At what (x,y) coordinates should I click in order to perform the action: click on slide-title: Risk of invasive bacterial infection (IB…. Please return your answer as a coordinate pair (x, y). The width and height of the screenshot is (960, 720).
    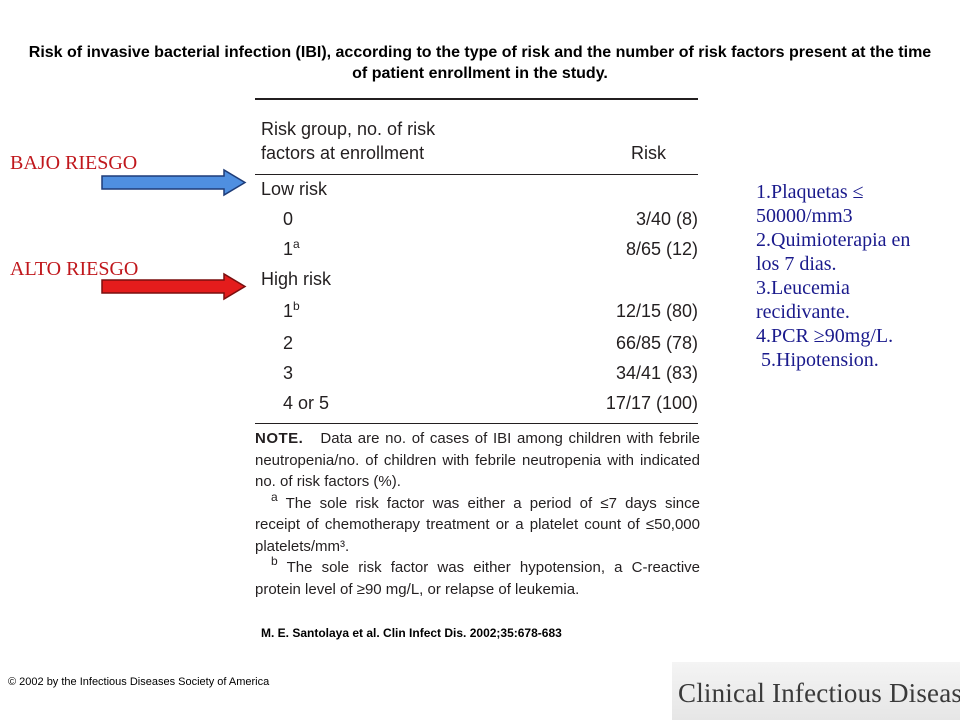
    Looking at the image, I should click on (480, 63).